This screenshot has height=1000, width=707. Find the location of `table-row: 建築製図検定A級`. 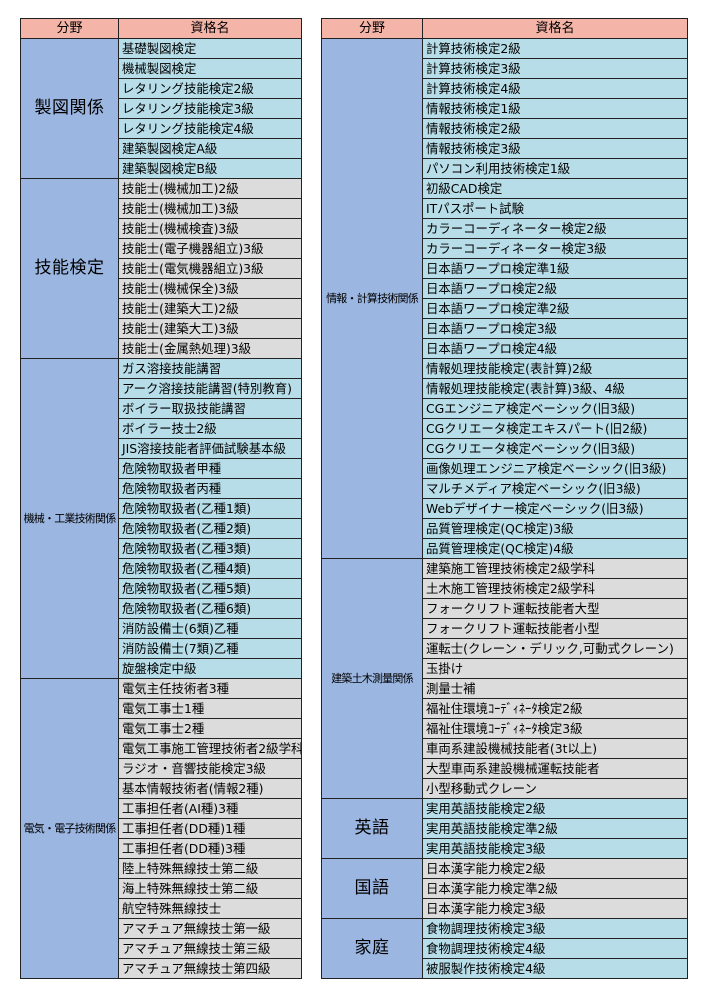

table-row: 建築製図検定A級 is located at coordinates (161, 148).